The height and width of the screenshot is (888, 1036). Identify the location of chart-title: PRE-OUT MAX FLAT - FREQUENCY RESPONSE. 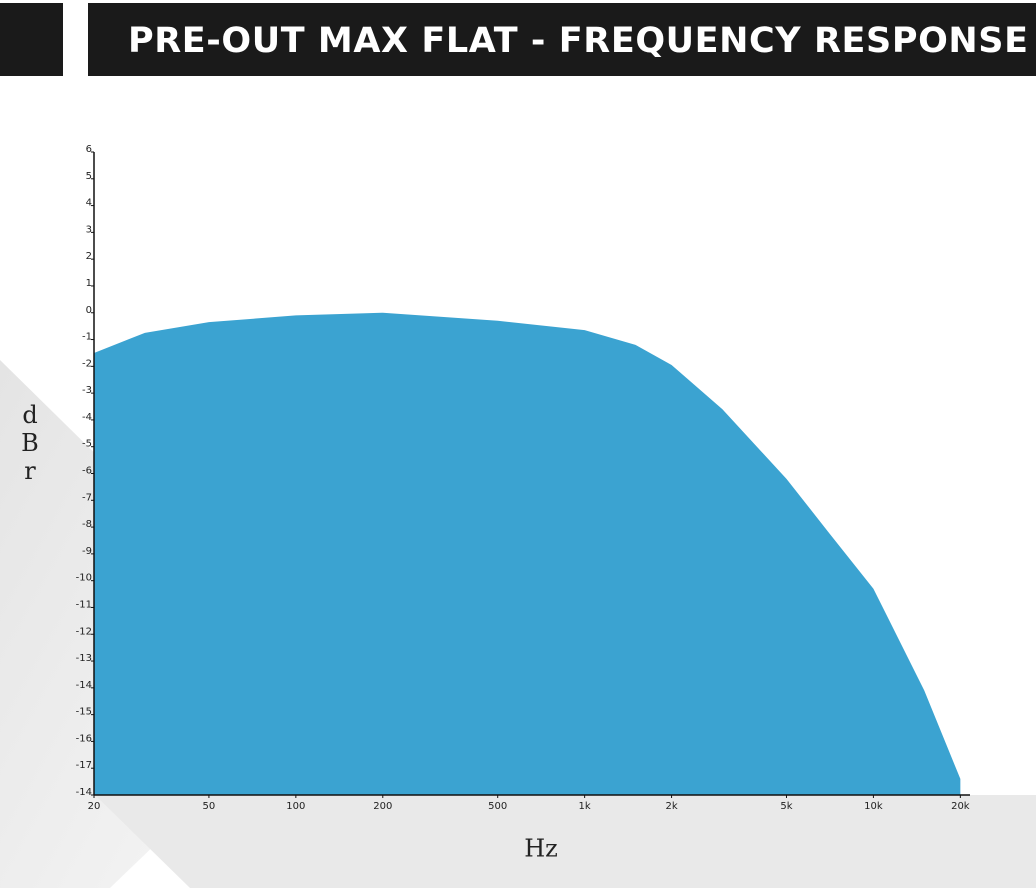
(578, 41).